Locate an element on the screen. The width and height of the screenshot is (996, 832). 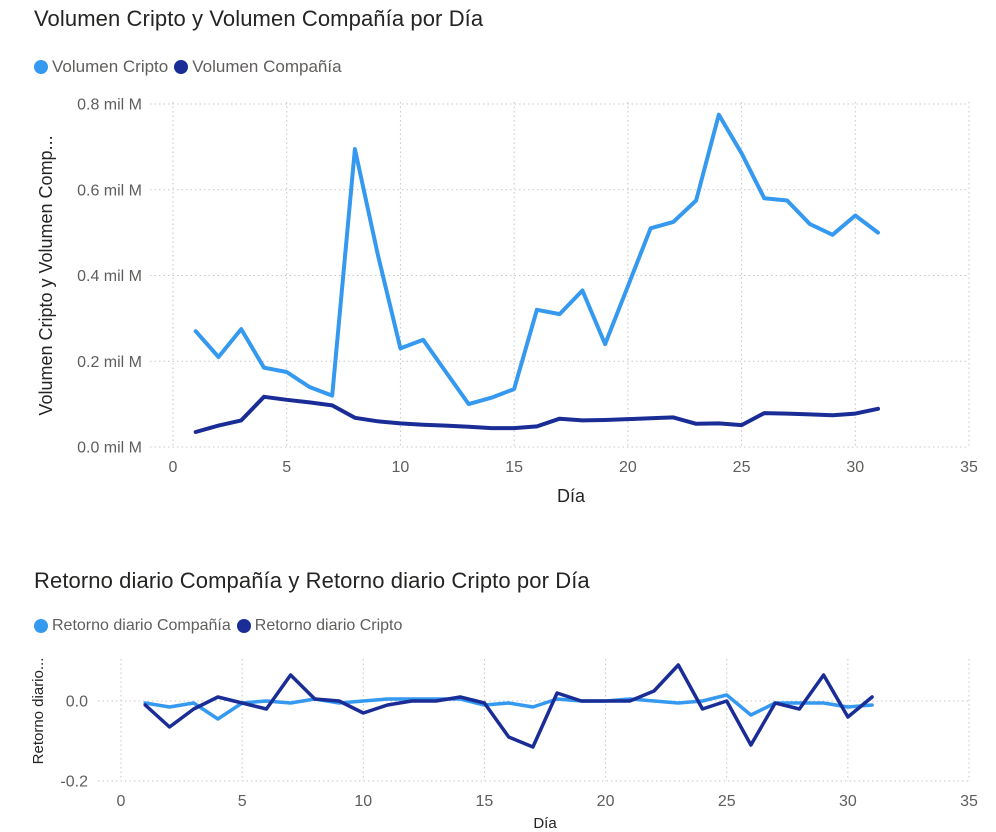
series-line-retorno-diario-compan-a is located at coordinates (508, 707).